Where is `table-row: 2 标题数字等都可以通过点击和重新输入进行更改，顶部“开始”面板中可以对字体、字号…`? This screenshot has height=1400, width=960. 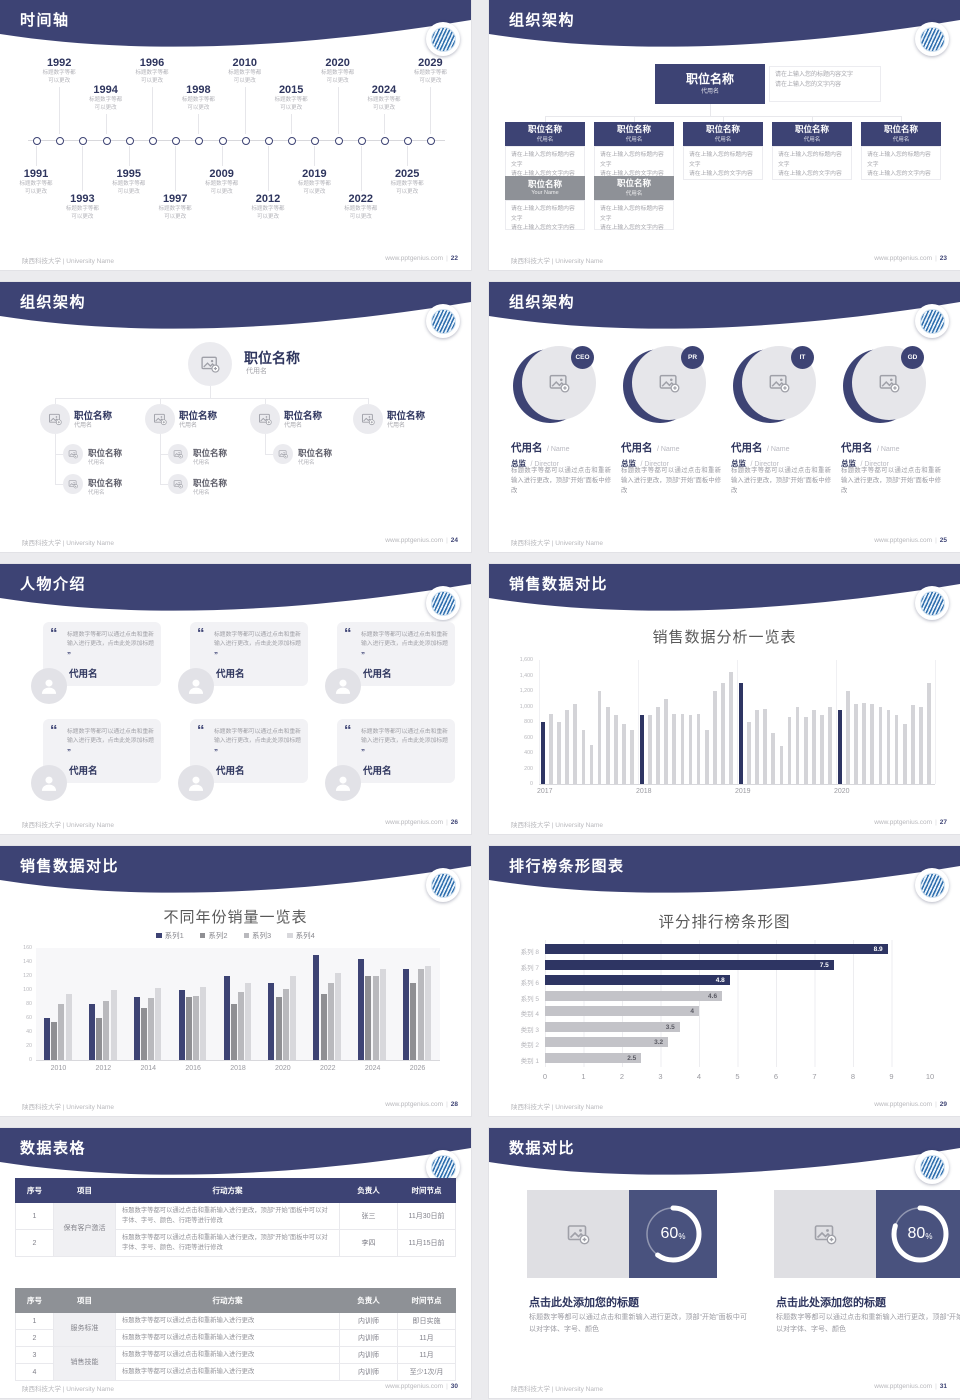
table-row: 2 标题数字等都可以通过点击和重新输入进行更改，顶部“开始”面板中可以对字体、字号… is located at coordinates (235, 1243).